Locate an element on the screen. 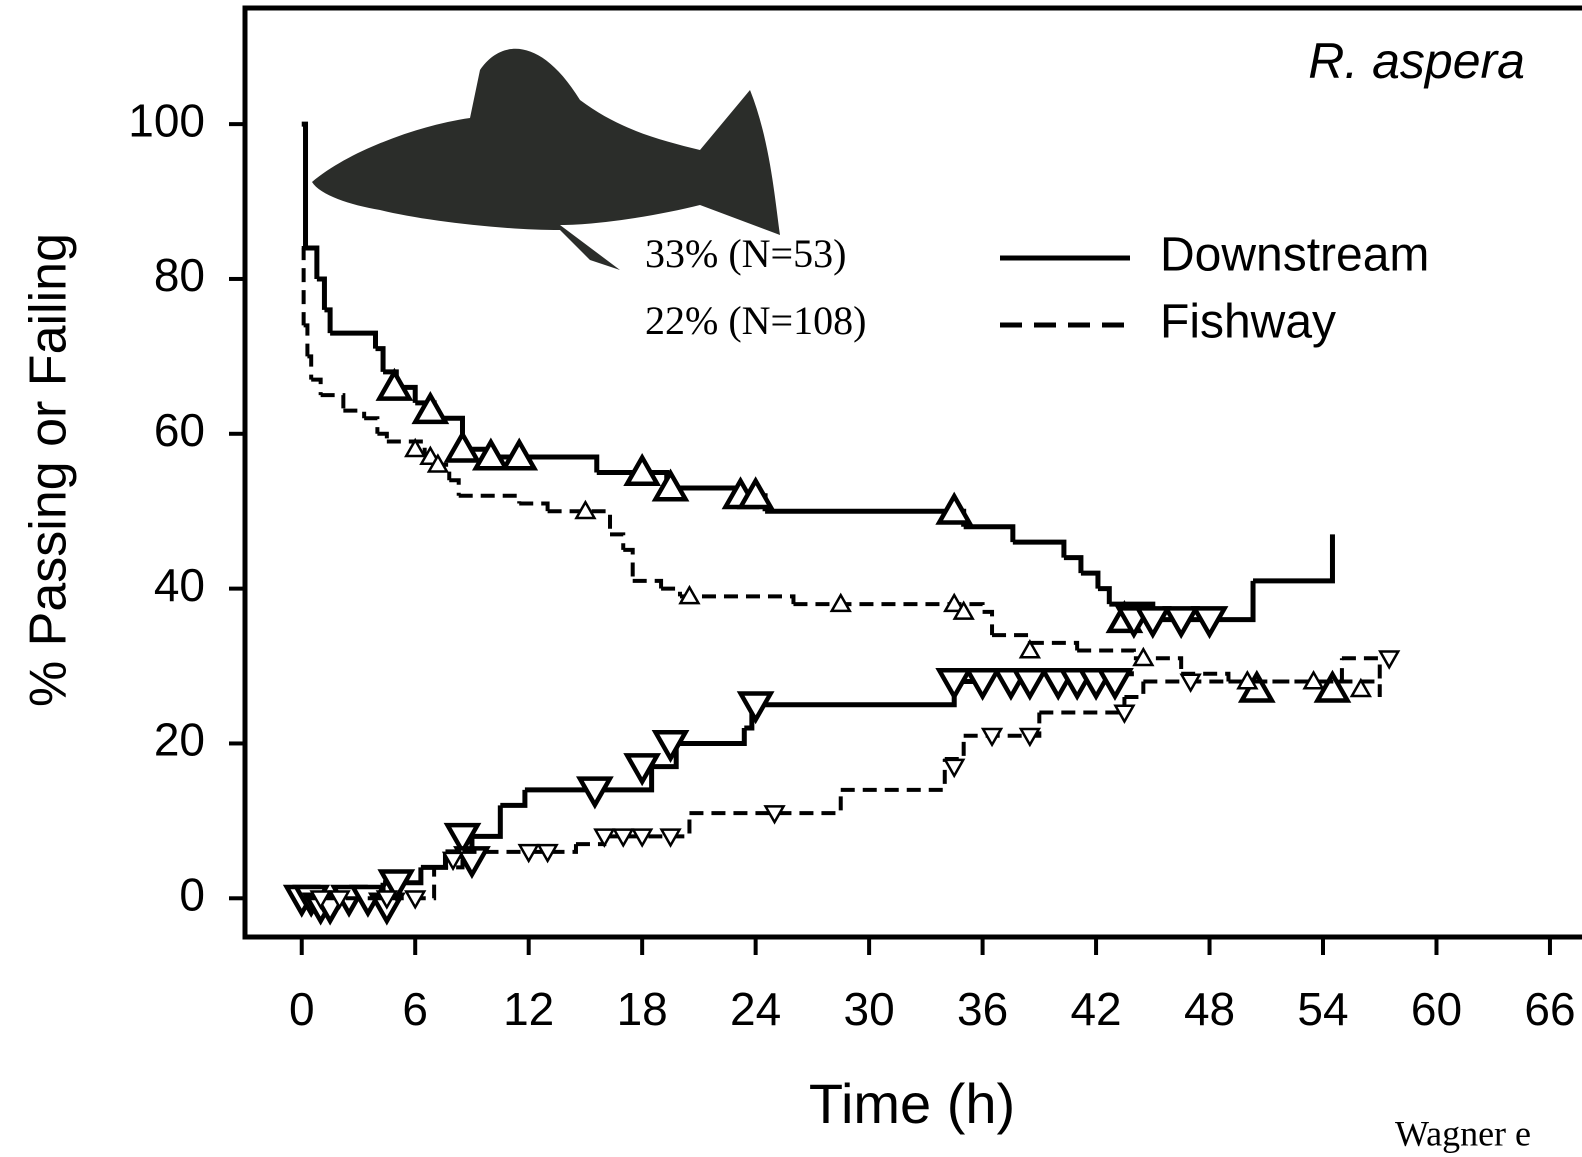 The width and height of the screenshot is (1582, 1157). y-axis-title: % Passing or Failing is located at coordinates (49, 470).